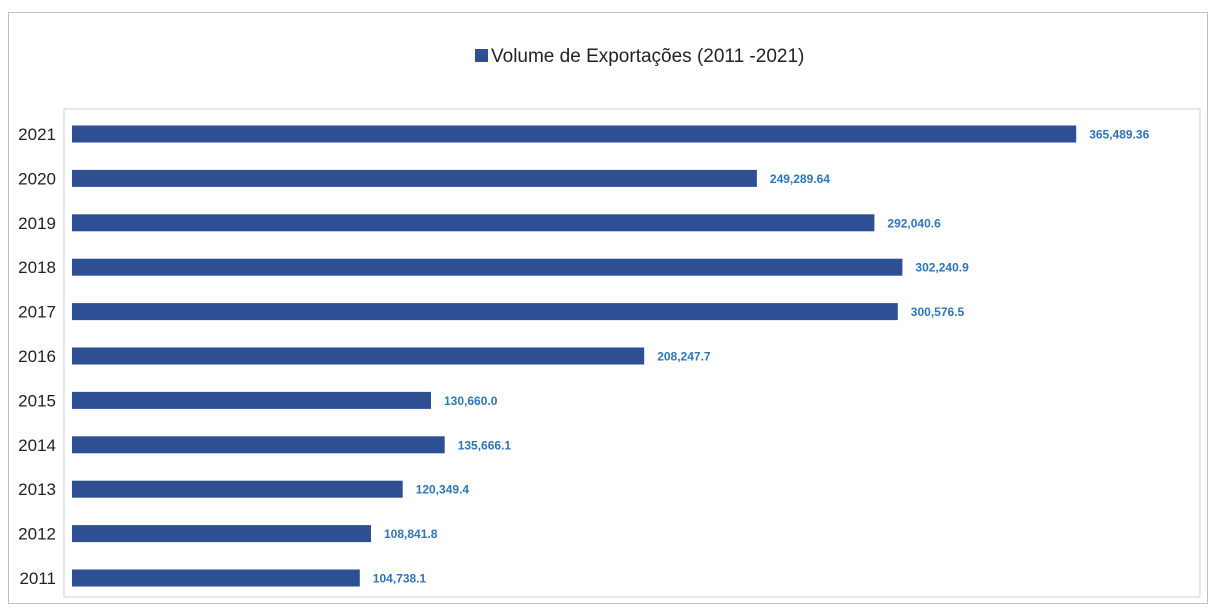  I want to click on bar-2018, so click(487, 267).